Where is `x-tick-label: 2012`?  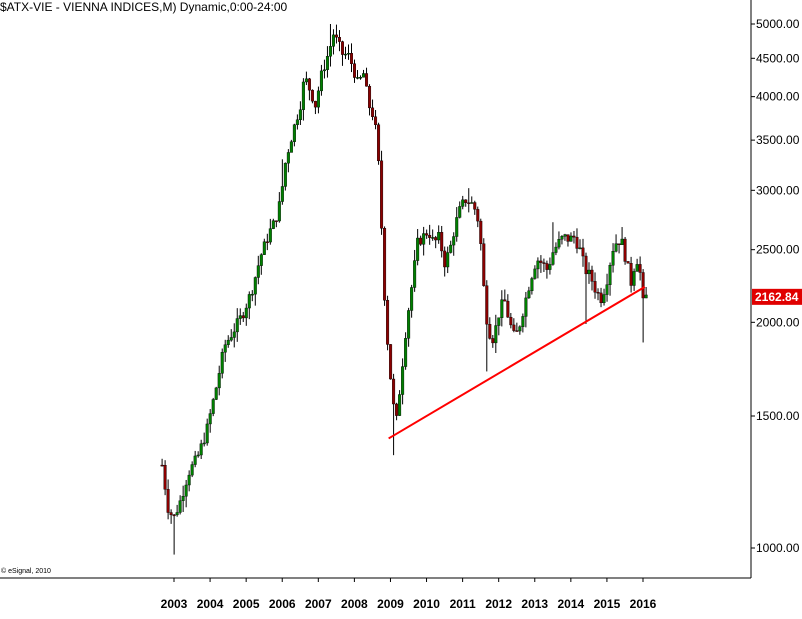 x-tick-label: 2012 is located at coordinates (498, 604).